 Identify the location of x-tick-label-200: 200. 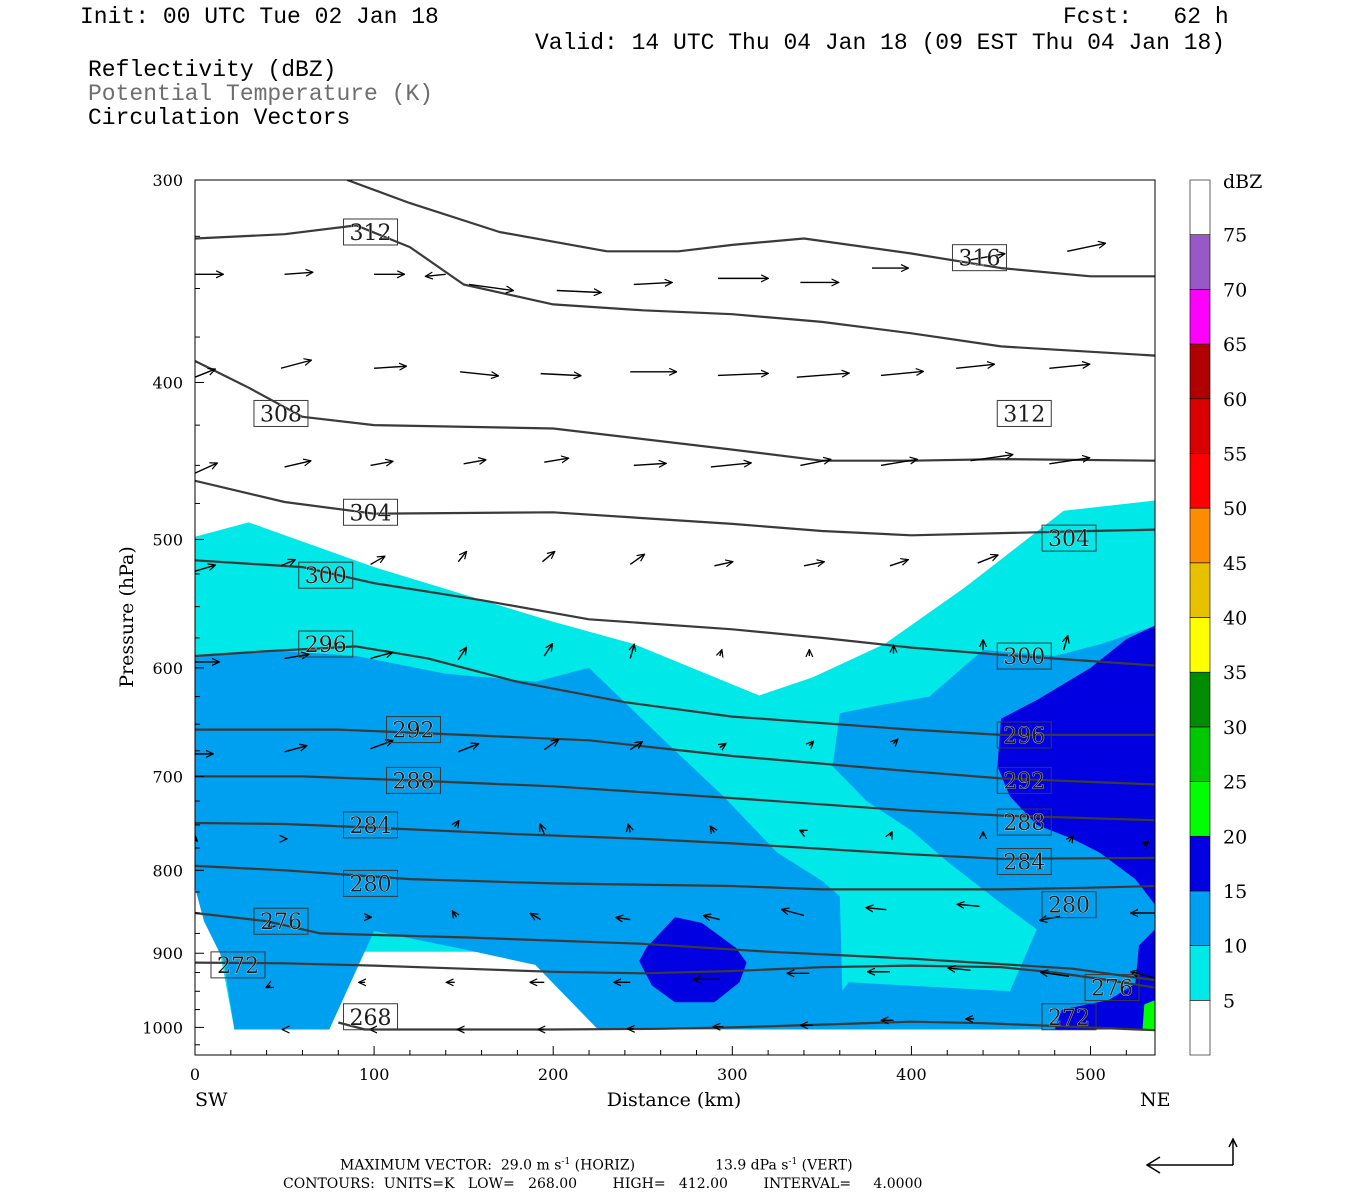
(553, 1074).